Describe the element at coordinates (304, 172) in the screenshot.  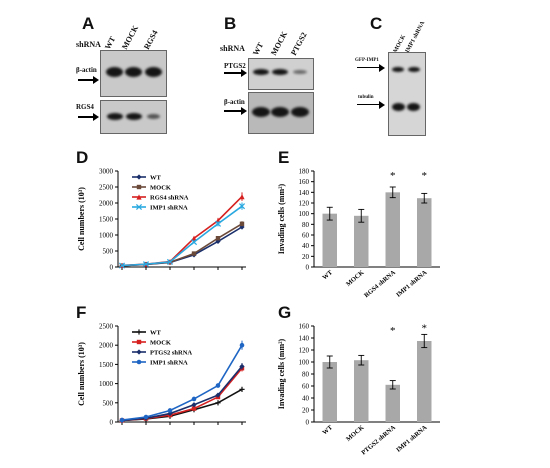
I see `y-tick-label: 180` at that location.